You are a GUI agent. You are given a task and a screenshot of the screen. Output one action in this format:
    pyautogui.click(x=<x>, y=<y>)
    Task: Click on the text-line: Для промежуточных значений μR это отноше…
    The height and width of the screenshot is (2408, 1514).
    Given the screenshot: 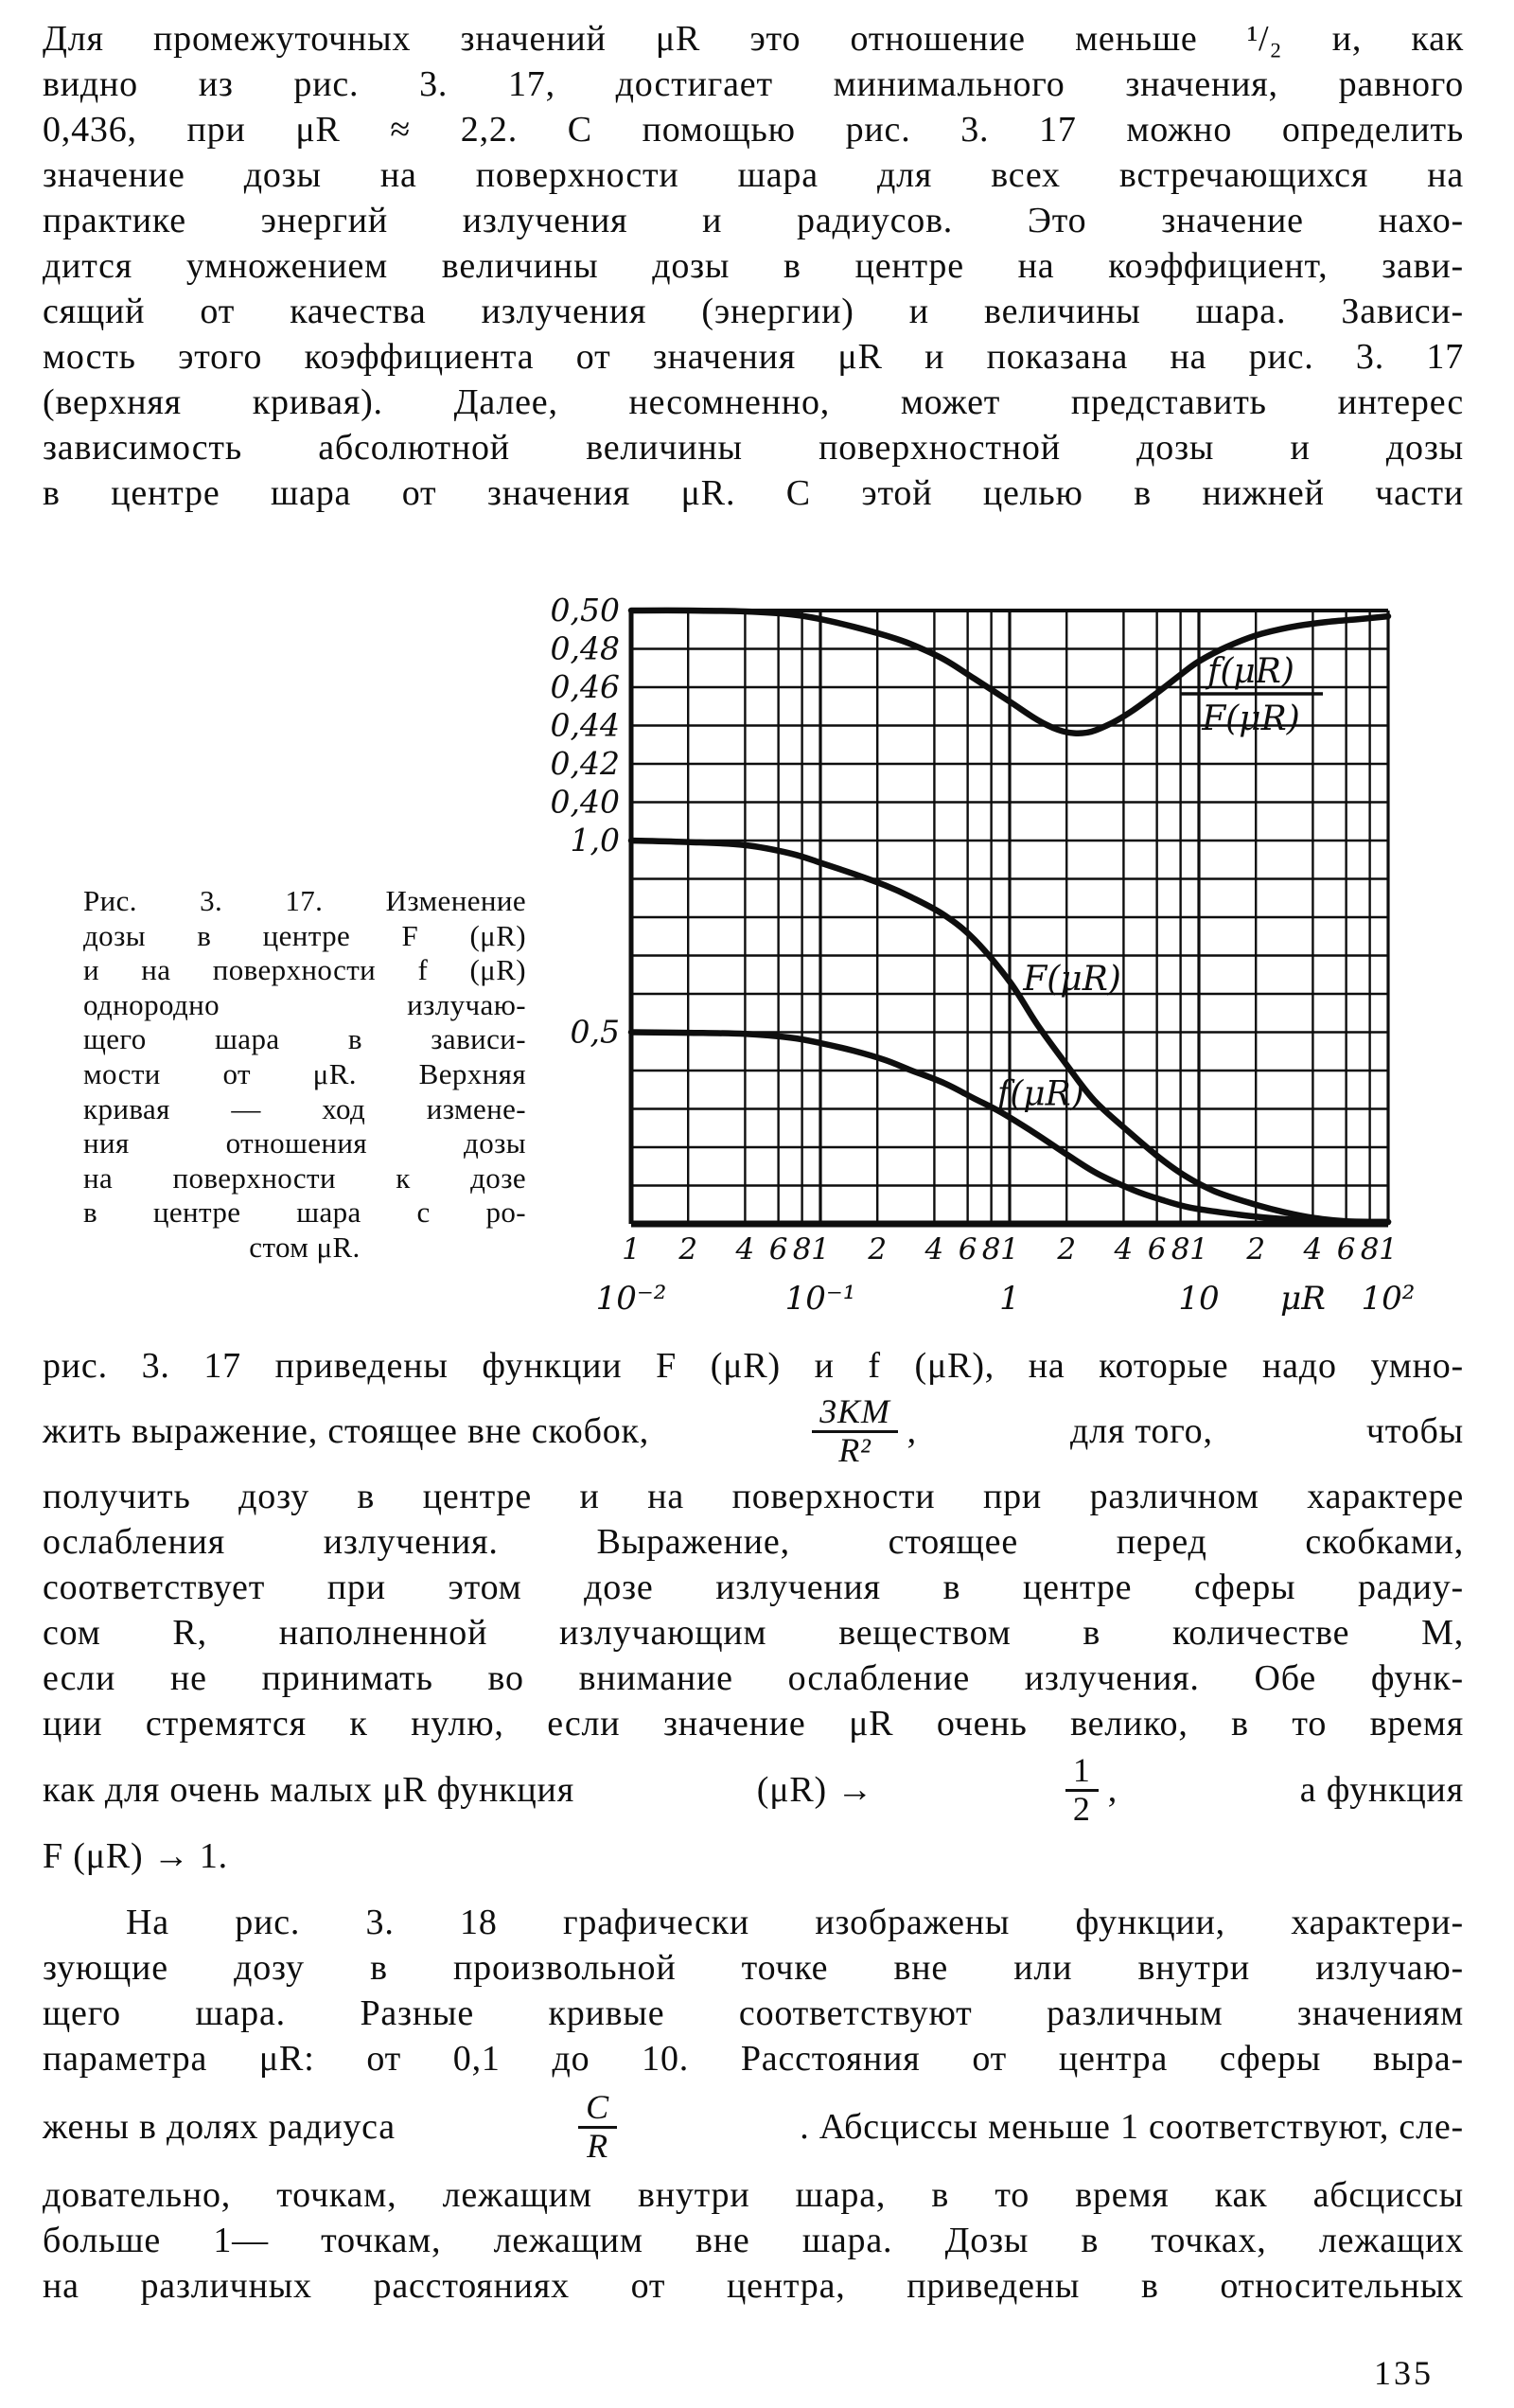 What is the action you would take?
    pyautogui.click(x=754, y=39)
    